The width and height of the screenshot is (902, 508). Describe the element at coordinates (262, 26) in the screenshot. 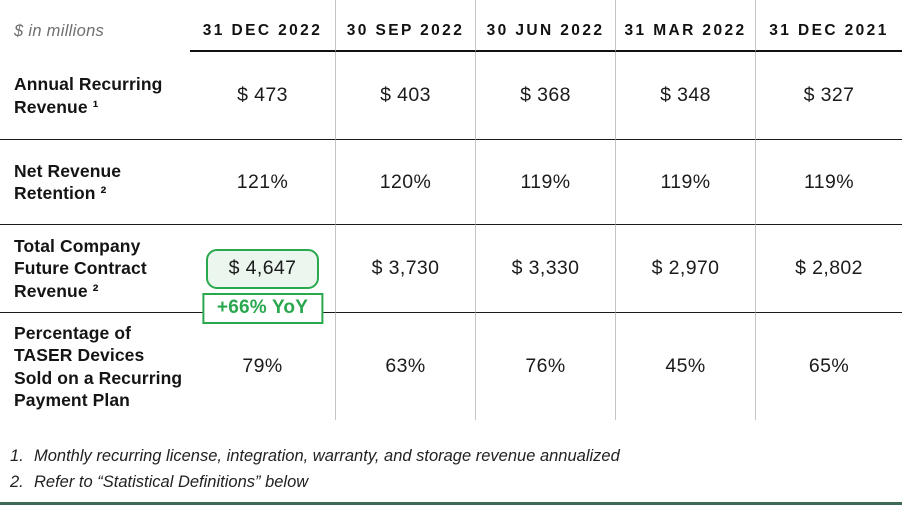

I see `column-header-31-dec-2022: 31 DEC 2022` at that location.